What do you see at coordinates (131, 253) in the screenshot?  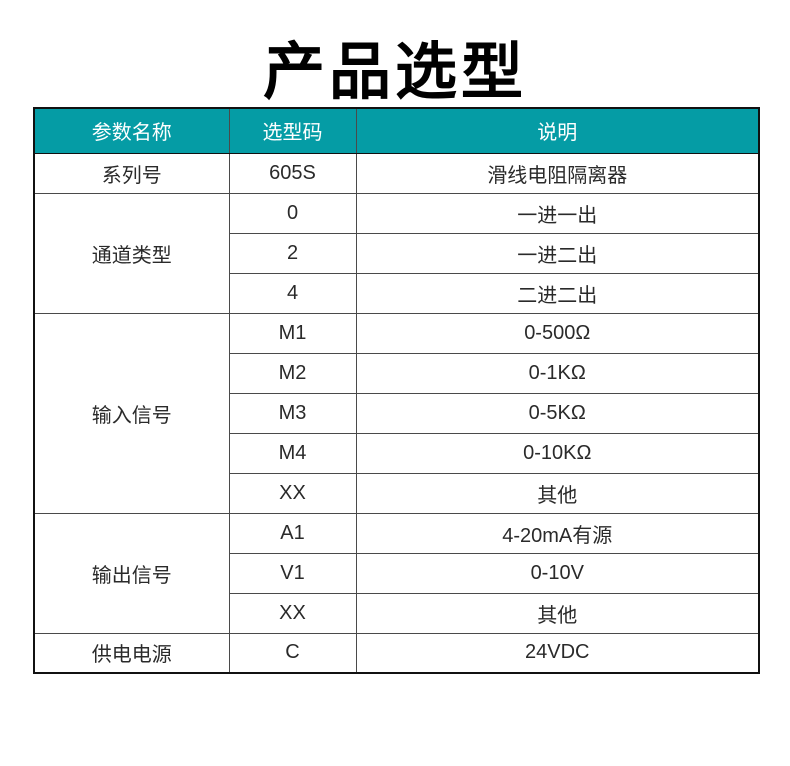 I see `param-name-cell: 通道类型` at bounding box center [131, 253].